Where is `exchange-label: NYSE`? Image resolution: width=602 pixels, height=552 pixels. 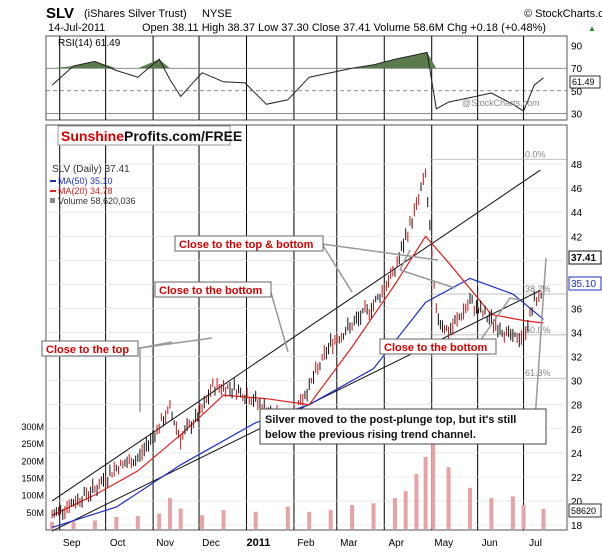
exchange-label: NYSE is located at coordinates (217, 14).